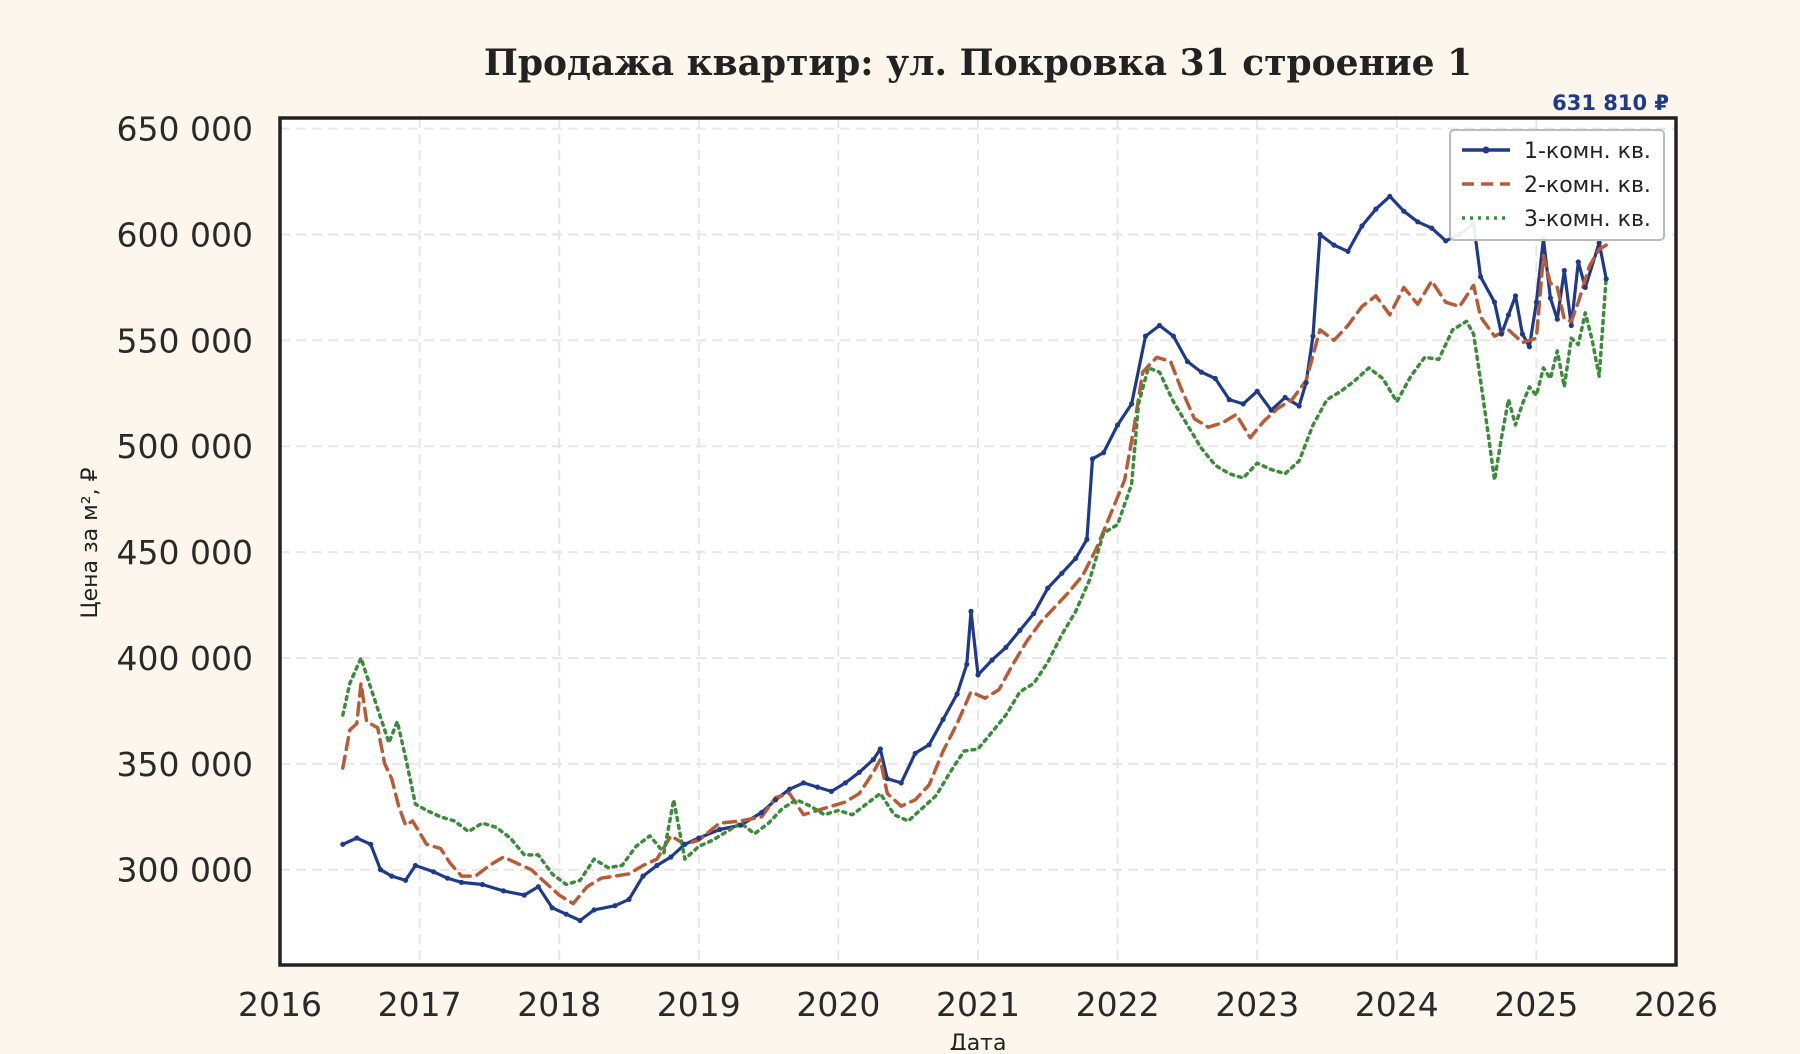  I want to click on y-tick-label: 400 000, so click(185, 658).